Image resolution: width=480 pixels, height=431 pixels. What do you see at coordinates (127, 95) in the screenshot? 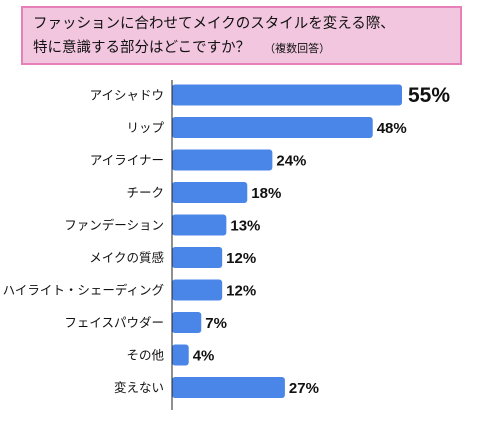
I see `category-label: アイシャドウ` at bounding box center [127, 95].